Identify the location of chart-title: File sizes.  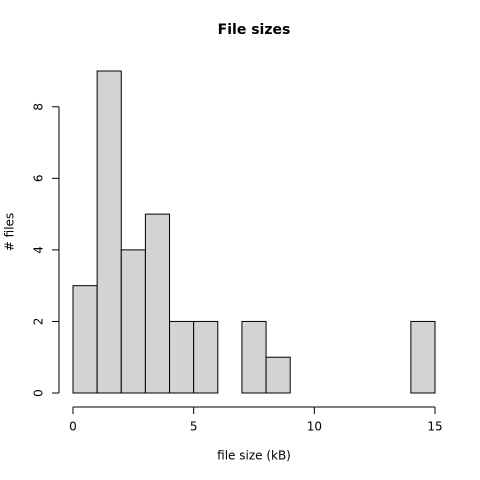
(254, 30).